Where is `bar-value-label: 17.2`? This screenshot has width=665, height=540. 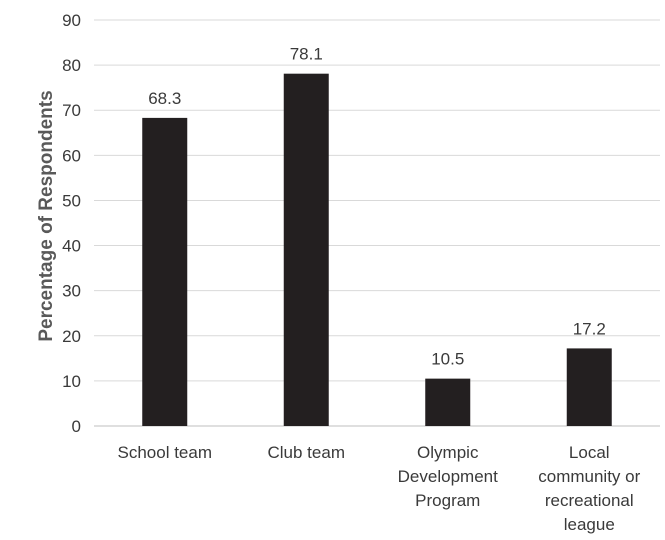 bar-value-label: 17.2 is located at coordinates (589, 328).